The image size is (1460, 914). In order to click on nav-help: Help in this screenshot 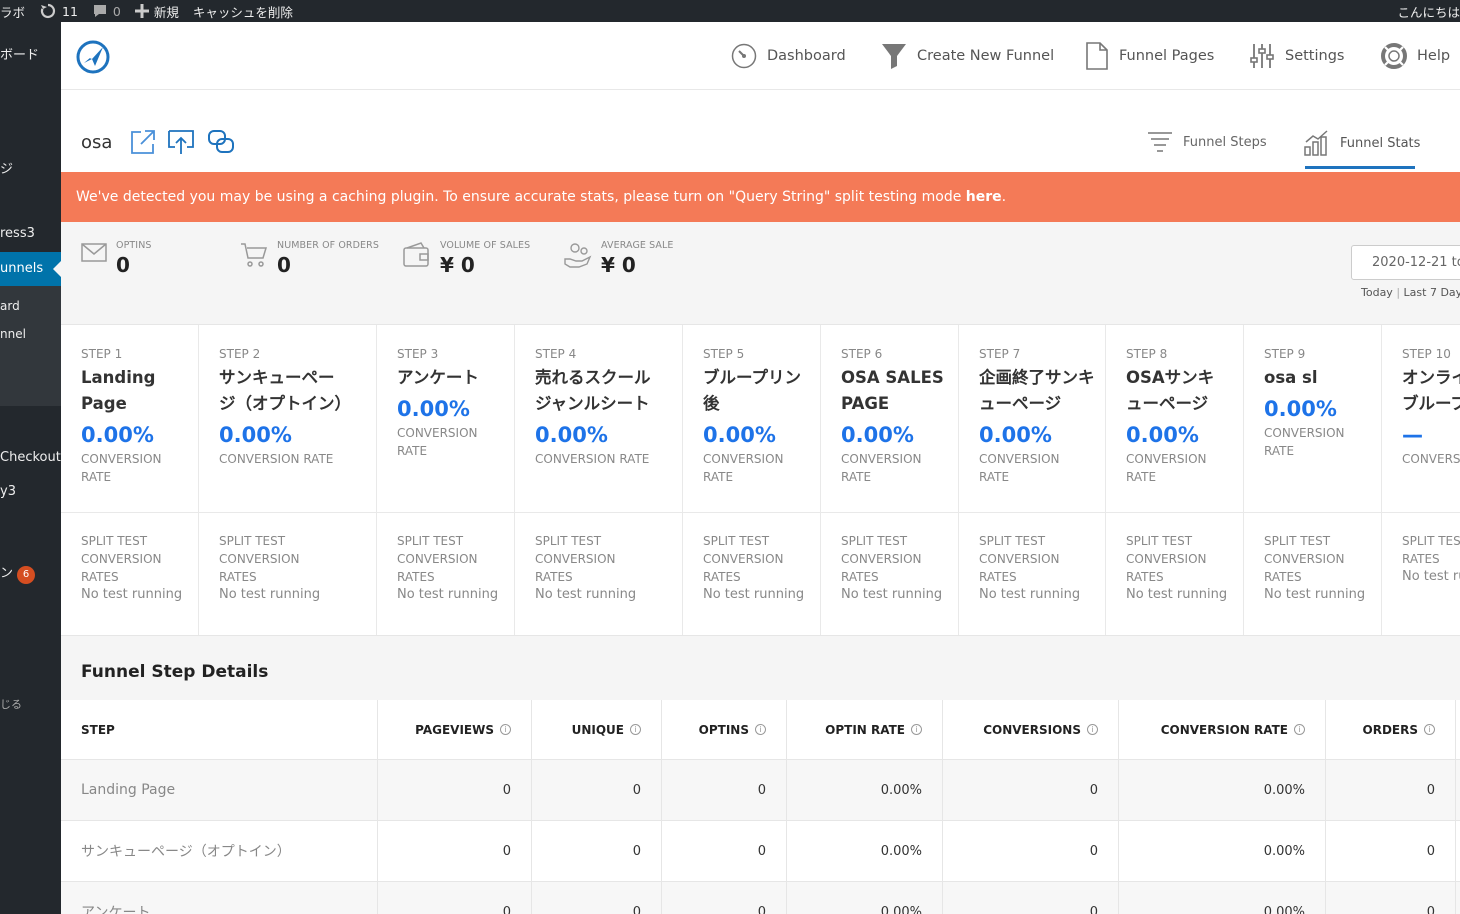, I will do `click(1415, 56)`.